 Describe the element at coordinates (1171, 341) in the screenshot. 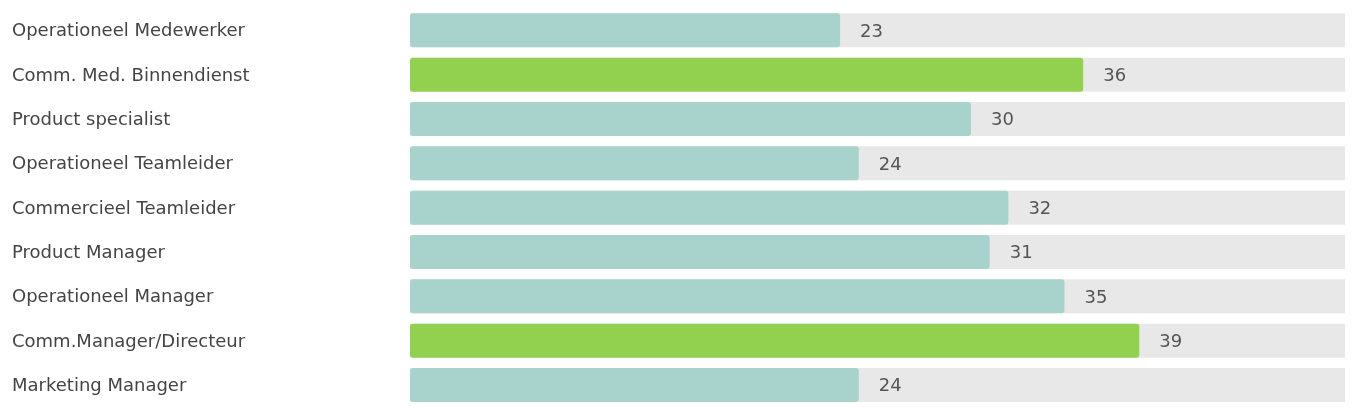

I see `data-label: 39` at that location.